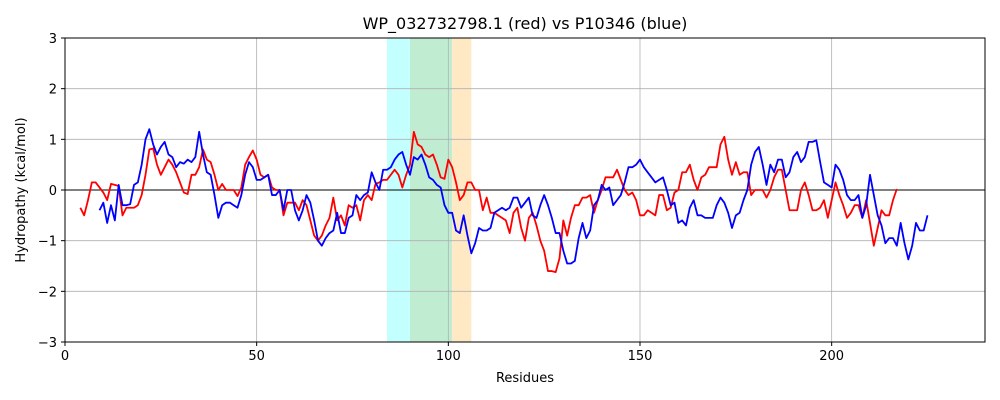 The image size is (1000, 400). Describe the element at coordinates (47, 292) in the screenshot. I see `y-tick-label: −2` at that location.